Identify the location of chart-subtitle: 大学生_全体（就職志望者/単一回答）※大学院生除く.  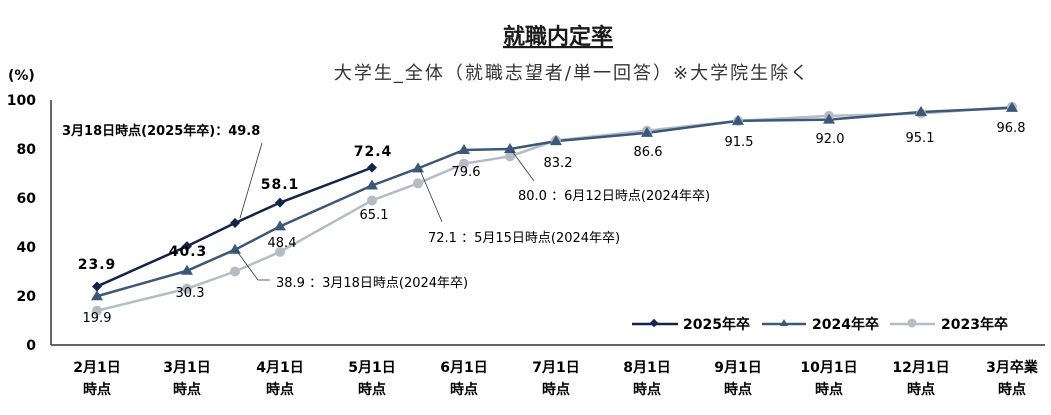
(572, 73).